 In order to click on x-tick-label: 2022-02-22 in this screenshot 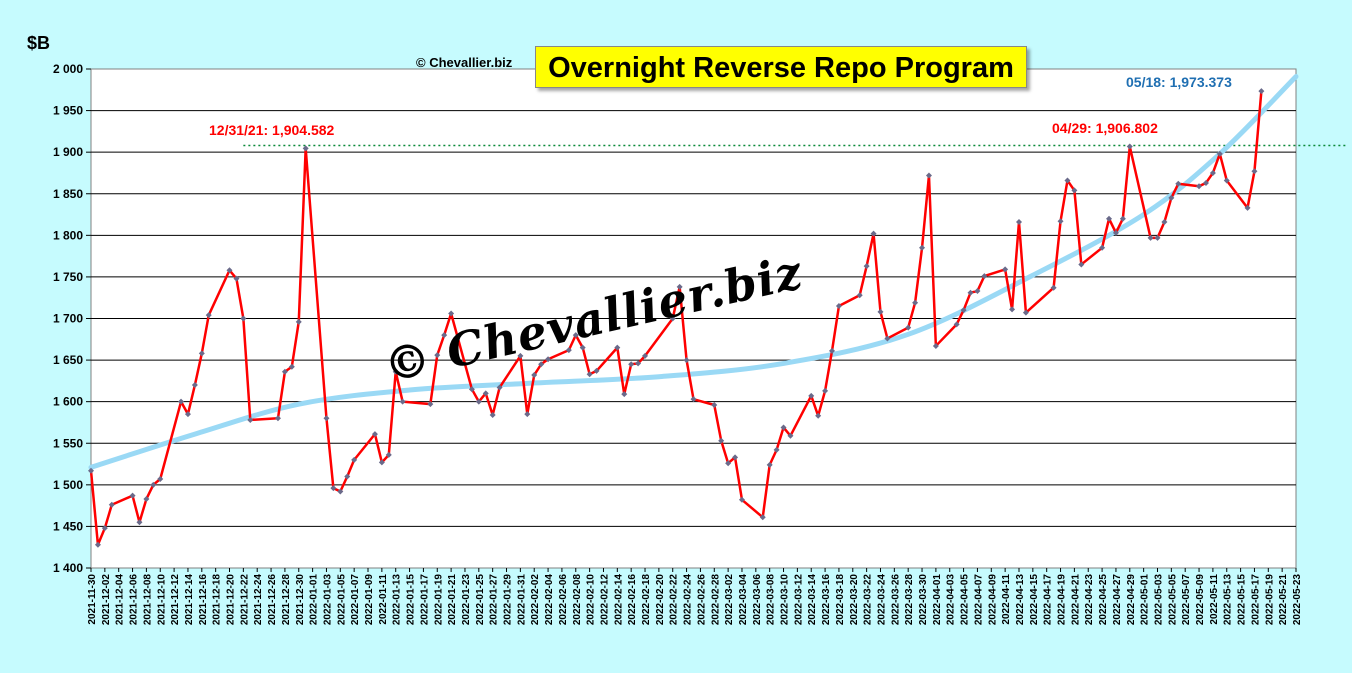, I will do `click(674, 600)`.